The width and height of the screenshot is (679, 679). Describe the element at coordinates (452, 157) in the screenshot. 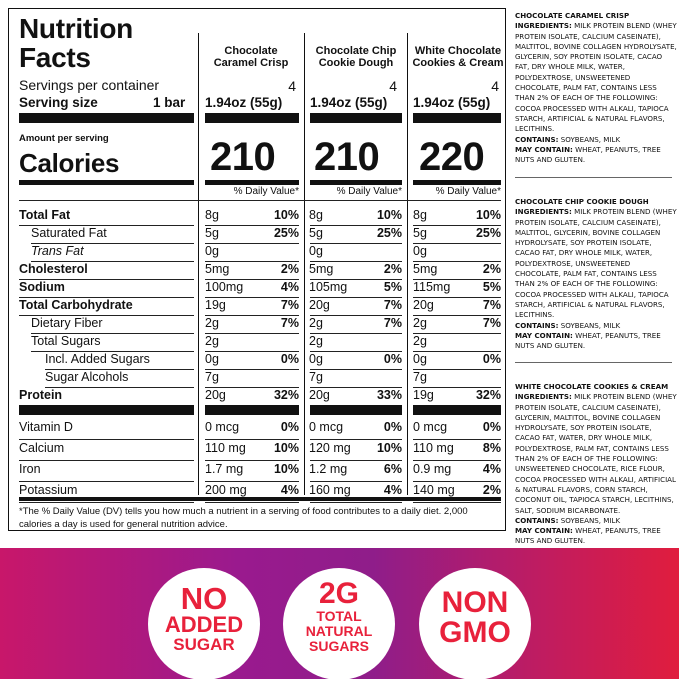

I see `calories-value: 220` at that location.